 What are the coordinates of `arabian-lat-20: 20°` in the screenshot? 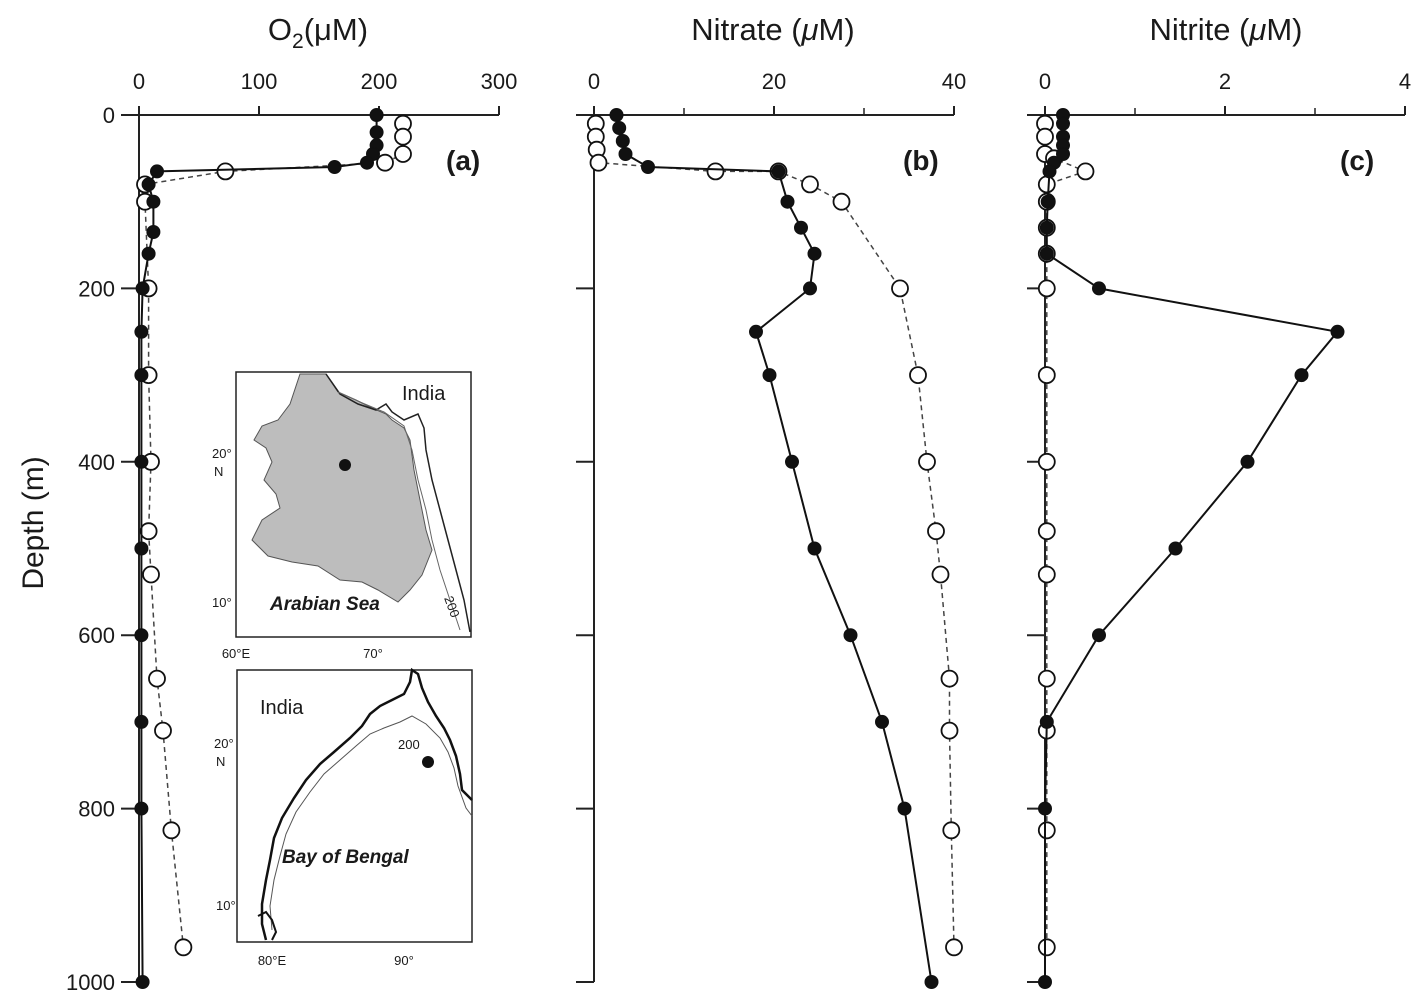 It's located at (222, 453).